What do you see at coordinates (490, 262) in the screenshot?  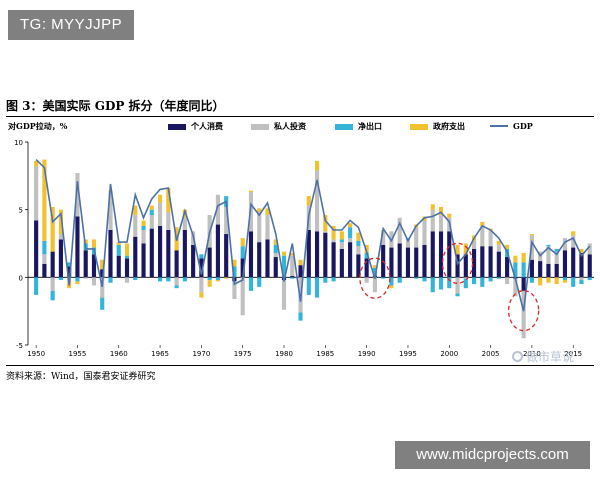 I see `bar-consumption-2005` at bounding box center [490, 262].